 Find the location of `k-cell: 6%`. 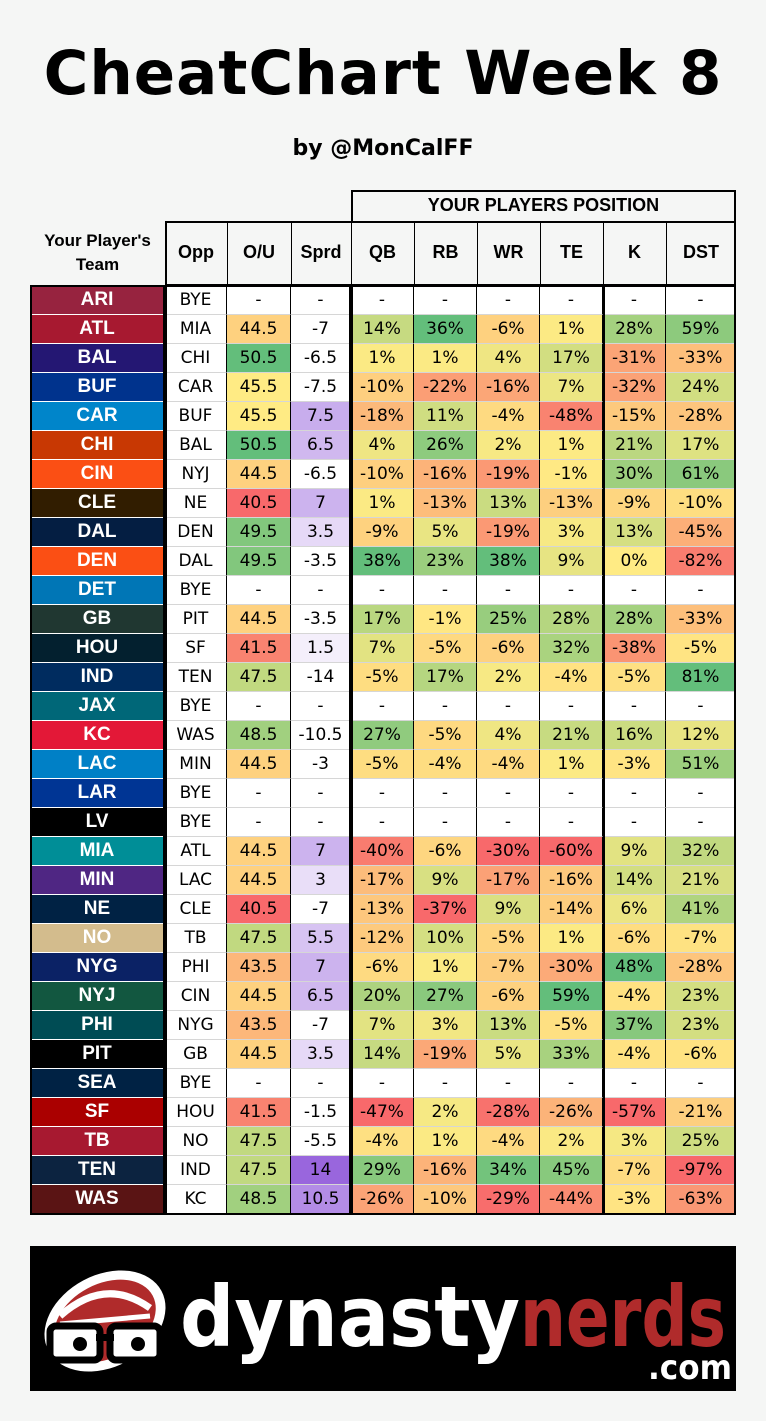

k-cell: 6% is located at coordinates (634, 909).